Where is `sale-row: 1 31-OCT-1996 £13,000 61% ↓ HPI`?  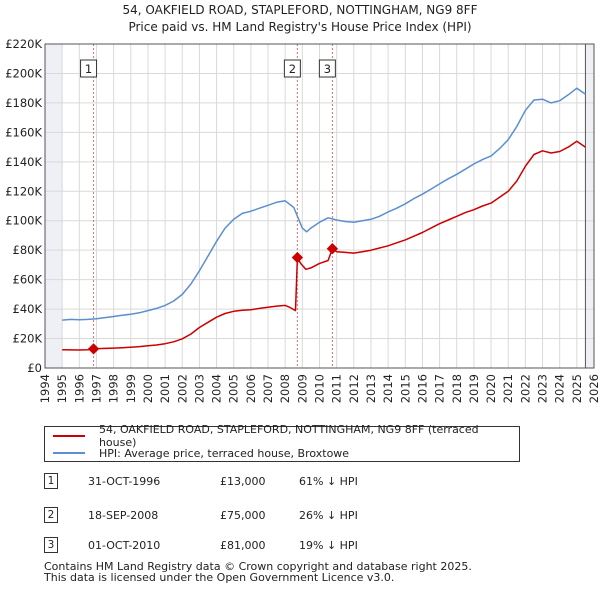 sale-row: 1 31-OCT-1996 £13,000 61% ↓ HPI is located at coordinates (244, 482).